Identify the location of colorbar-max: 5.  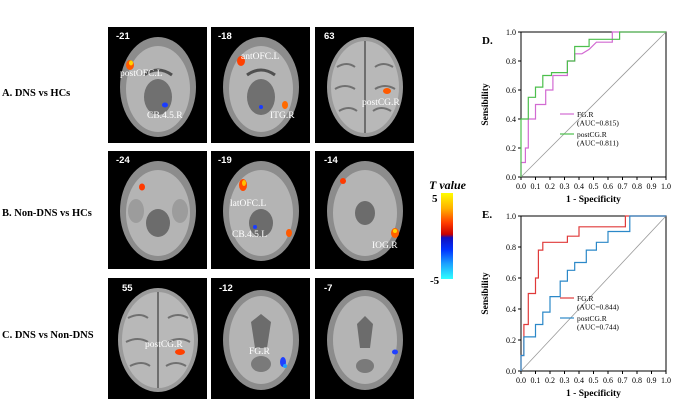
(435, 199).